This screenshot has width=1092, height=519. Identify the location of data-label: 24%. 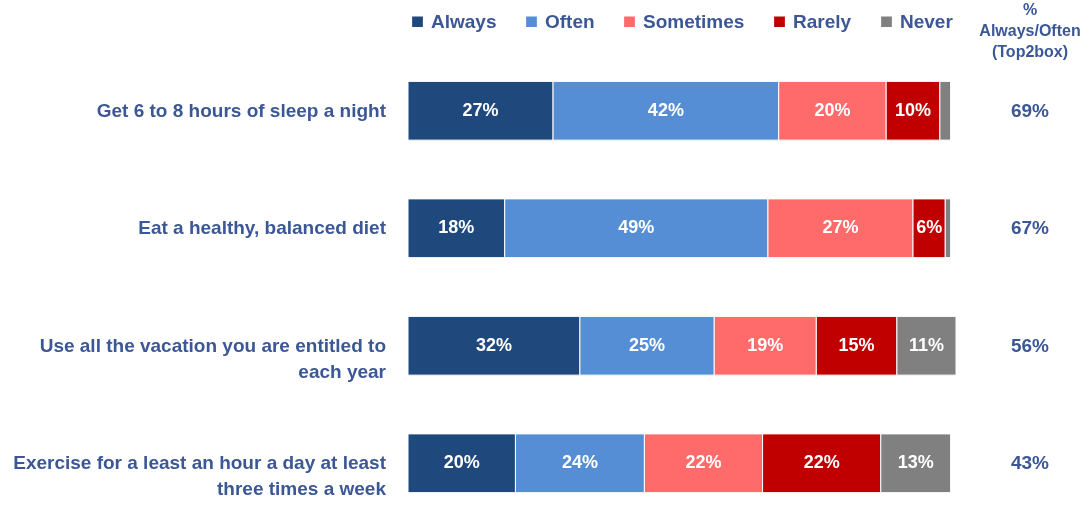
(579, 462).